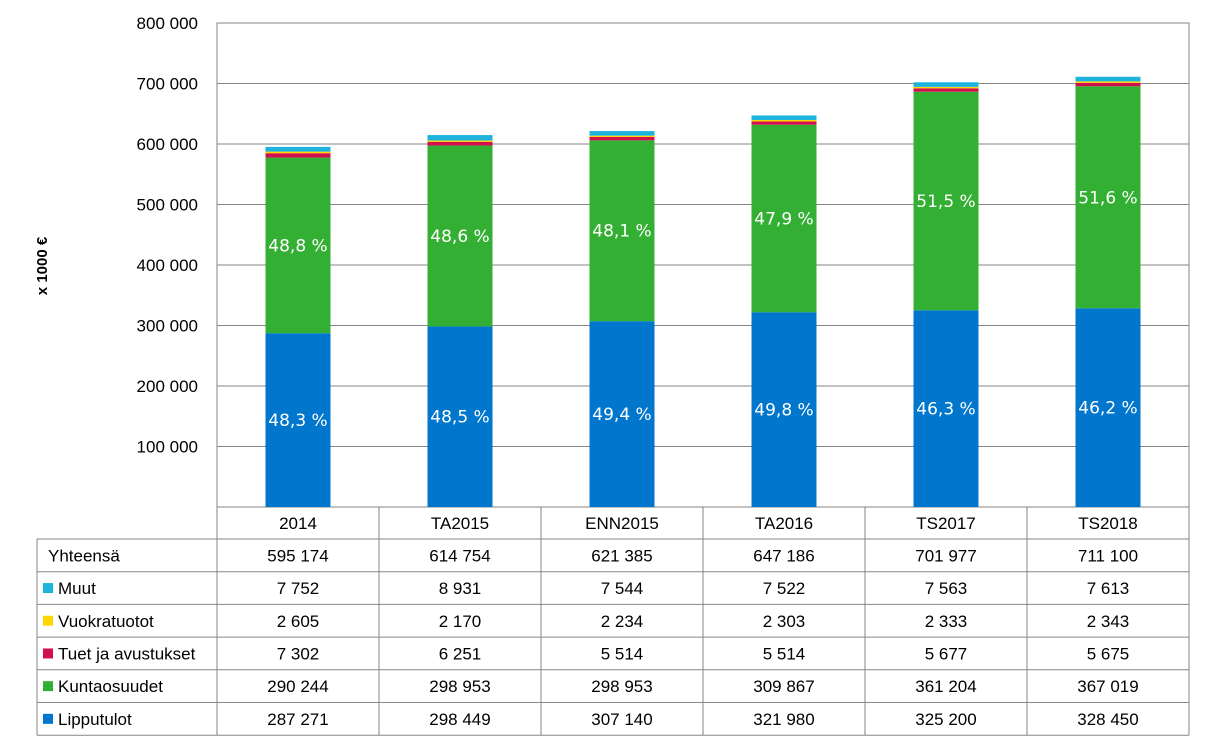 The width and height of the screenshot is (1211, 745). Describe the element at coordinates (1108, 588) in the screenshot. I see `table-cell-value: 7 613` at that location.